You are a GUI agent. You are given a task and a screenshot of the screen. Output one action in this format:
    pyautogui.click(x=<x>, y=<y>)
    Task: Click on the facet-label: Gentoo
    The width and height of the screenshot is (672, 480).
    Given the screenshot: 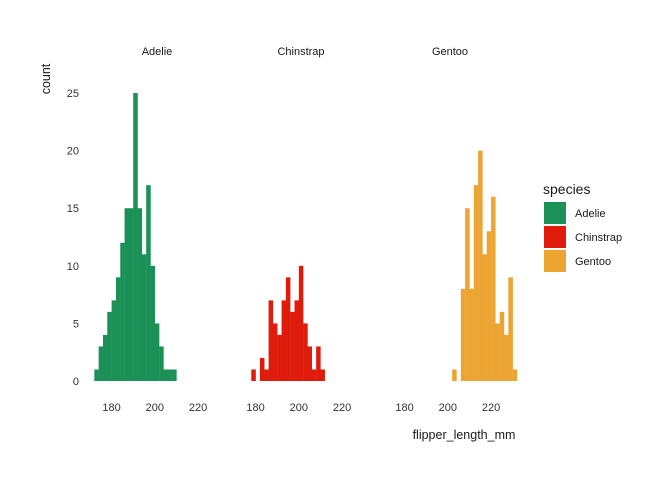 What is the action you would take?
    pyautogui.click(x=450, y=52)
    